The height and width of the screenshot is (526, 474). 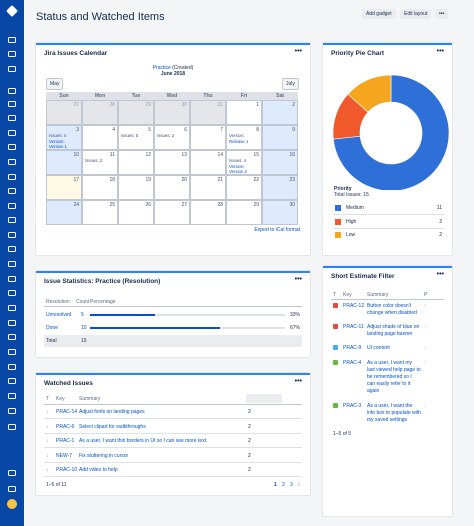 I want to click on count: 10, so click(x=84, y=328).